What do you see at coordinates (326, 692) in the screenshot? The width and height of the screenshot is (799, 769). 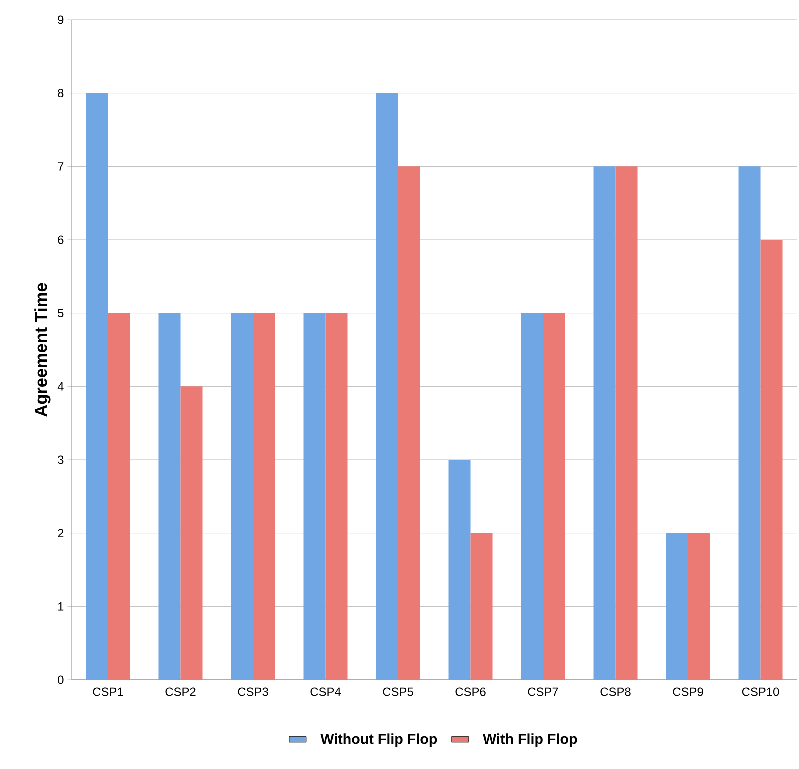 I see `x-tick-label: CSP4` at bounding box center [326, 692].